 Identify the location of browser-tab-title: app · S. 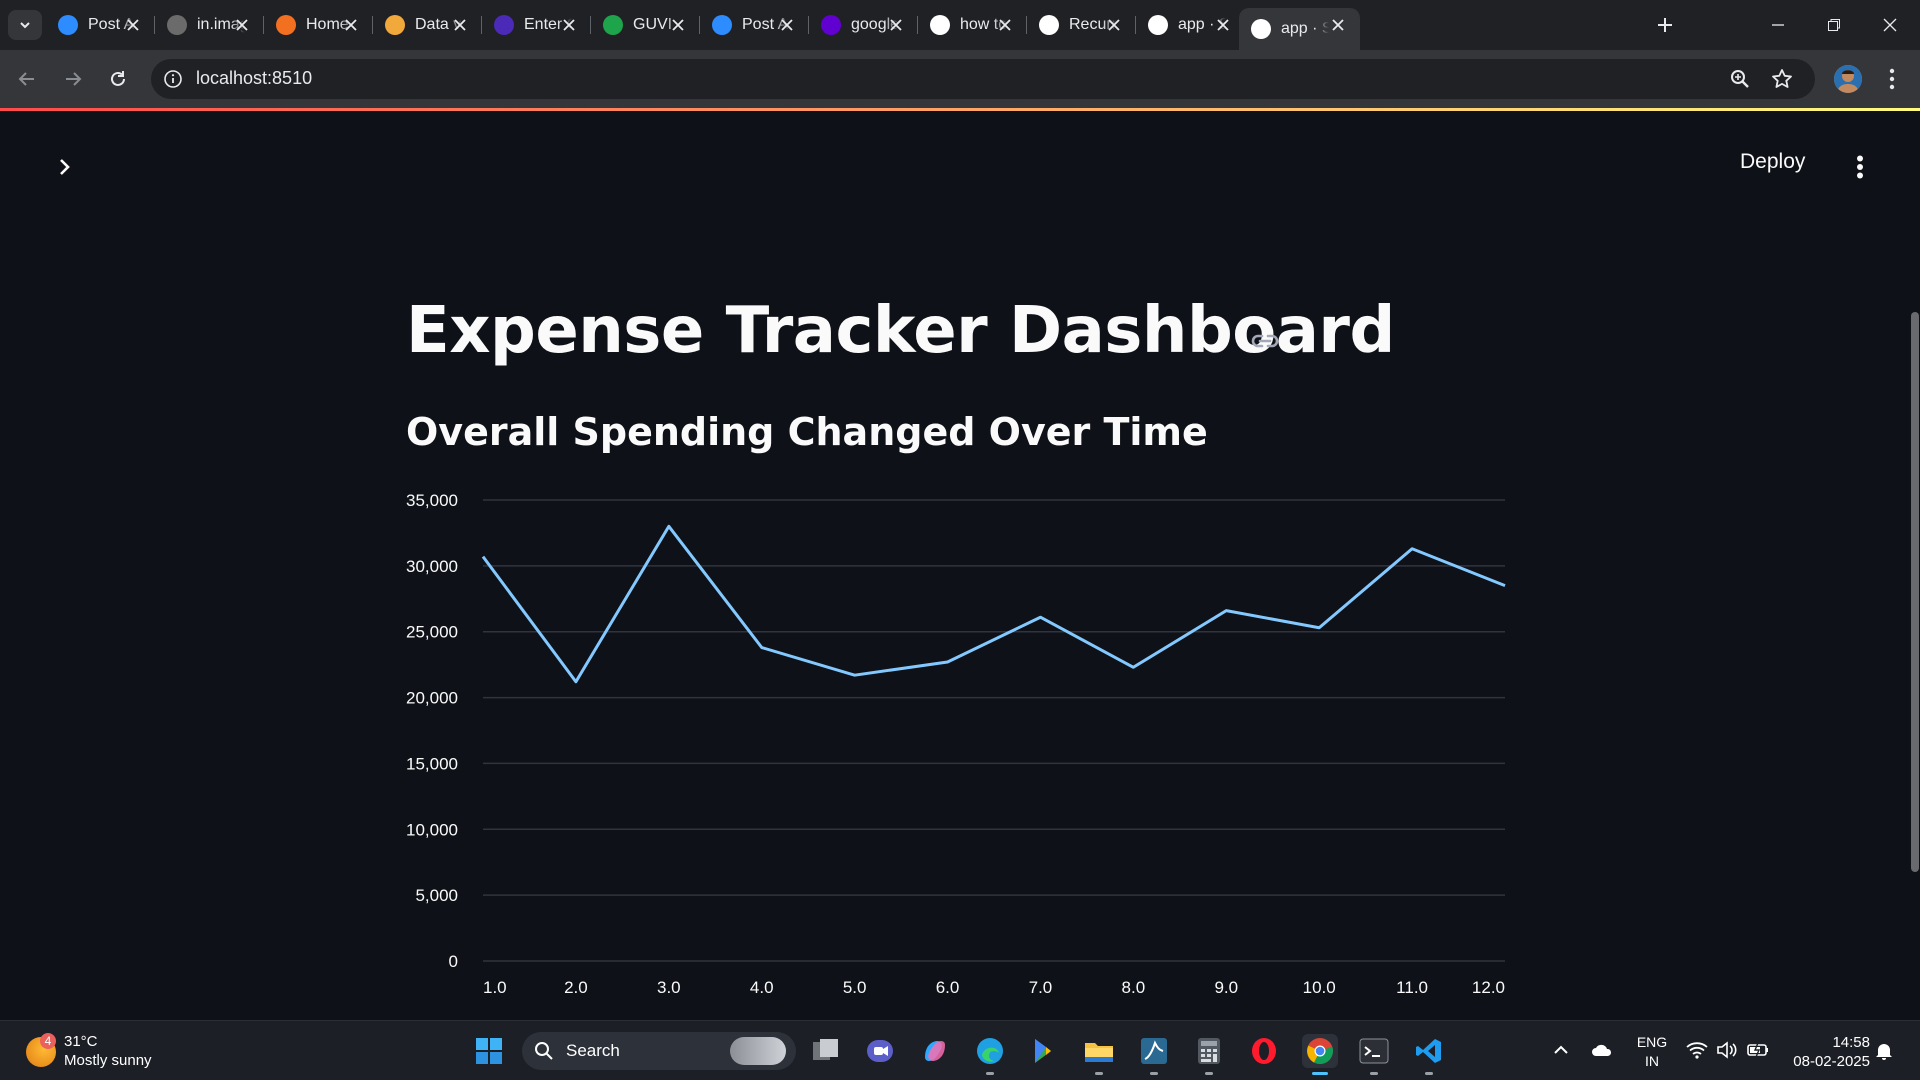
(1202, 24).